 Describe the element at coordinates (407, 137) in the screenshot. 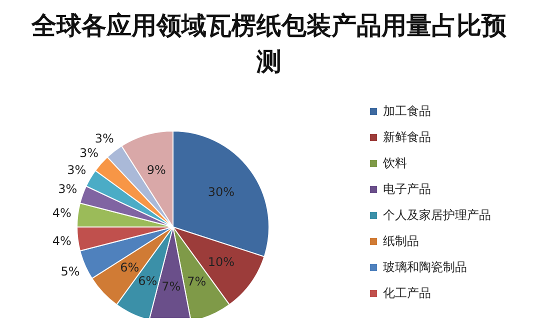

I see `legend-label: 新鲜食品` at that location.